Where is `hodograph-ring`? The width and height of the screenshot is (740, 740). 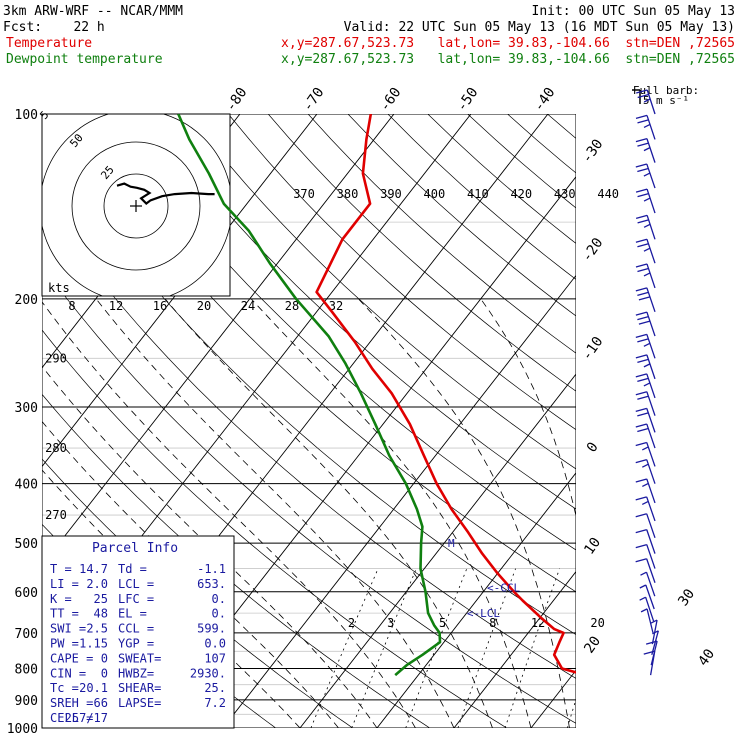
hodograph-ring is located at coordinates (136, 206).